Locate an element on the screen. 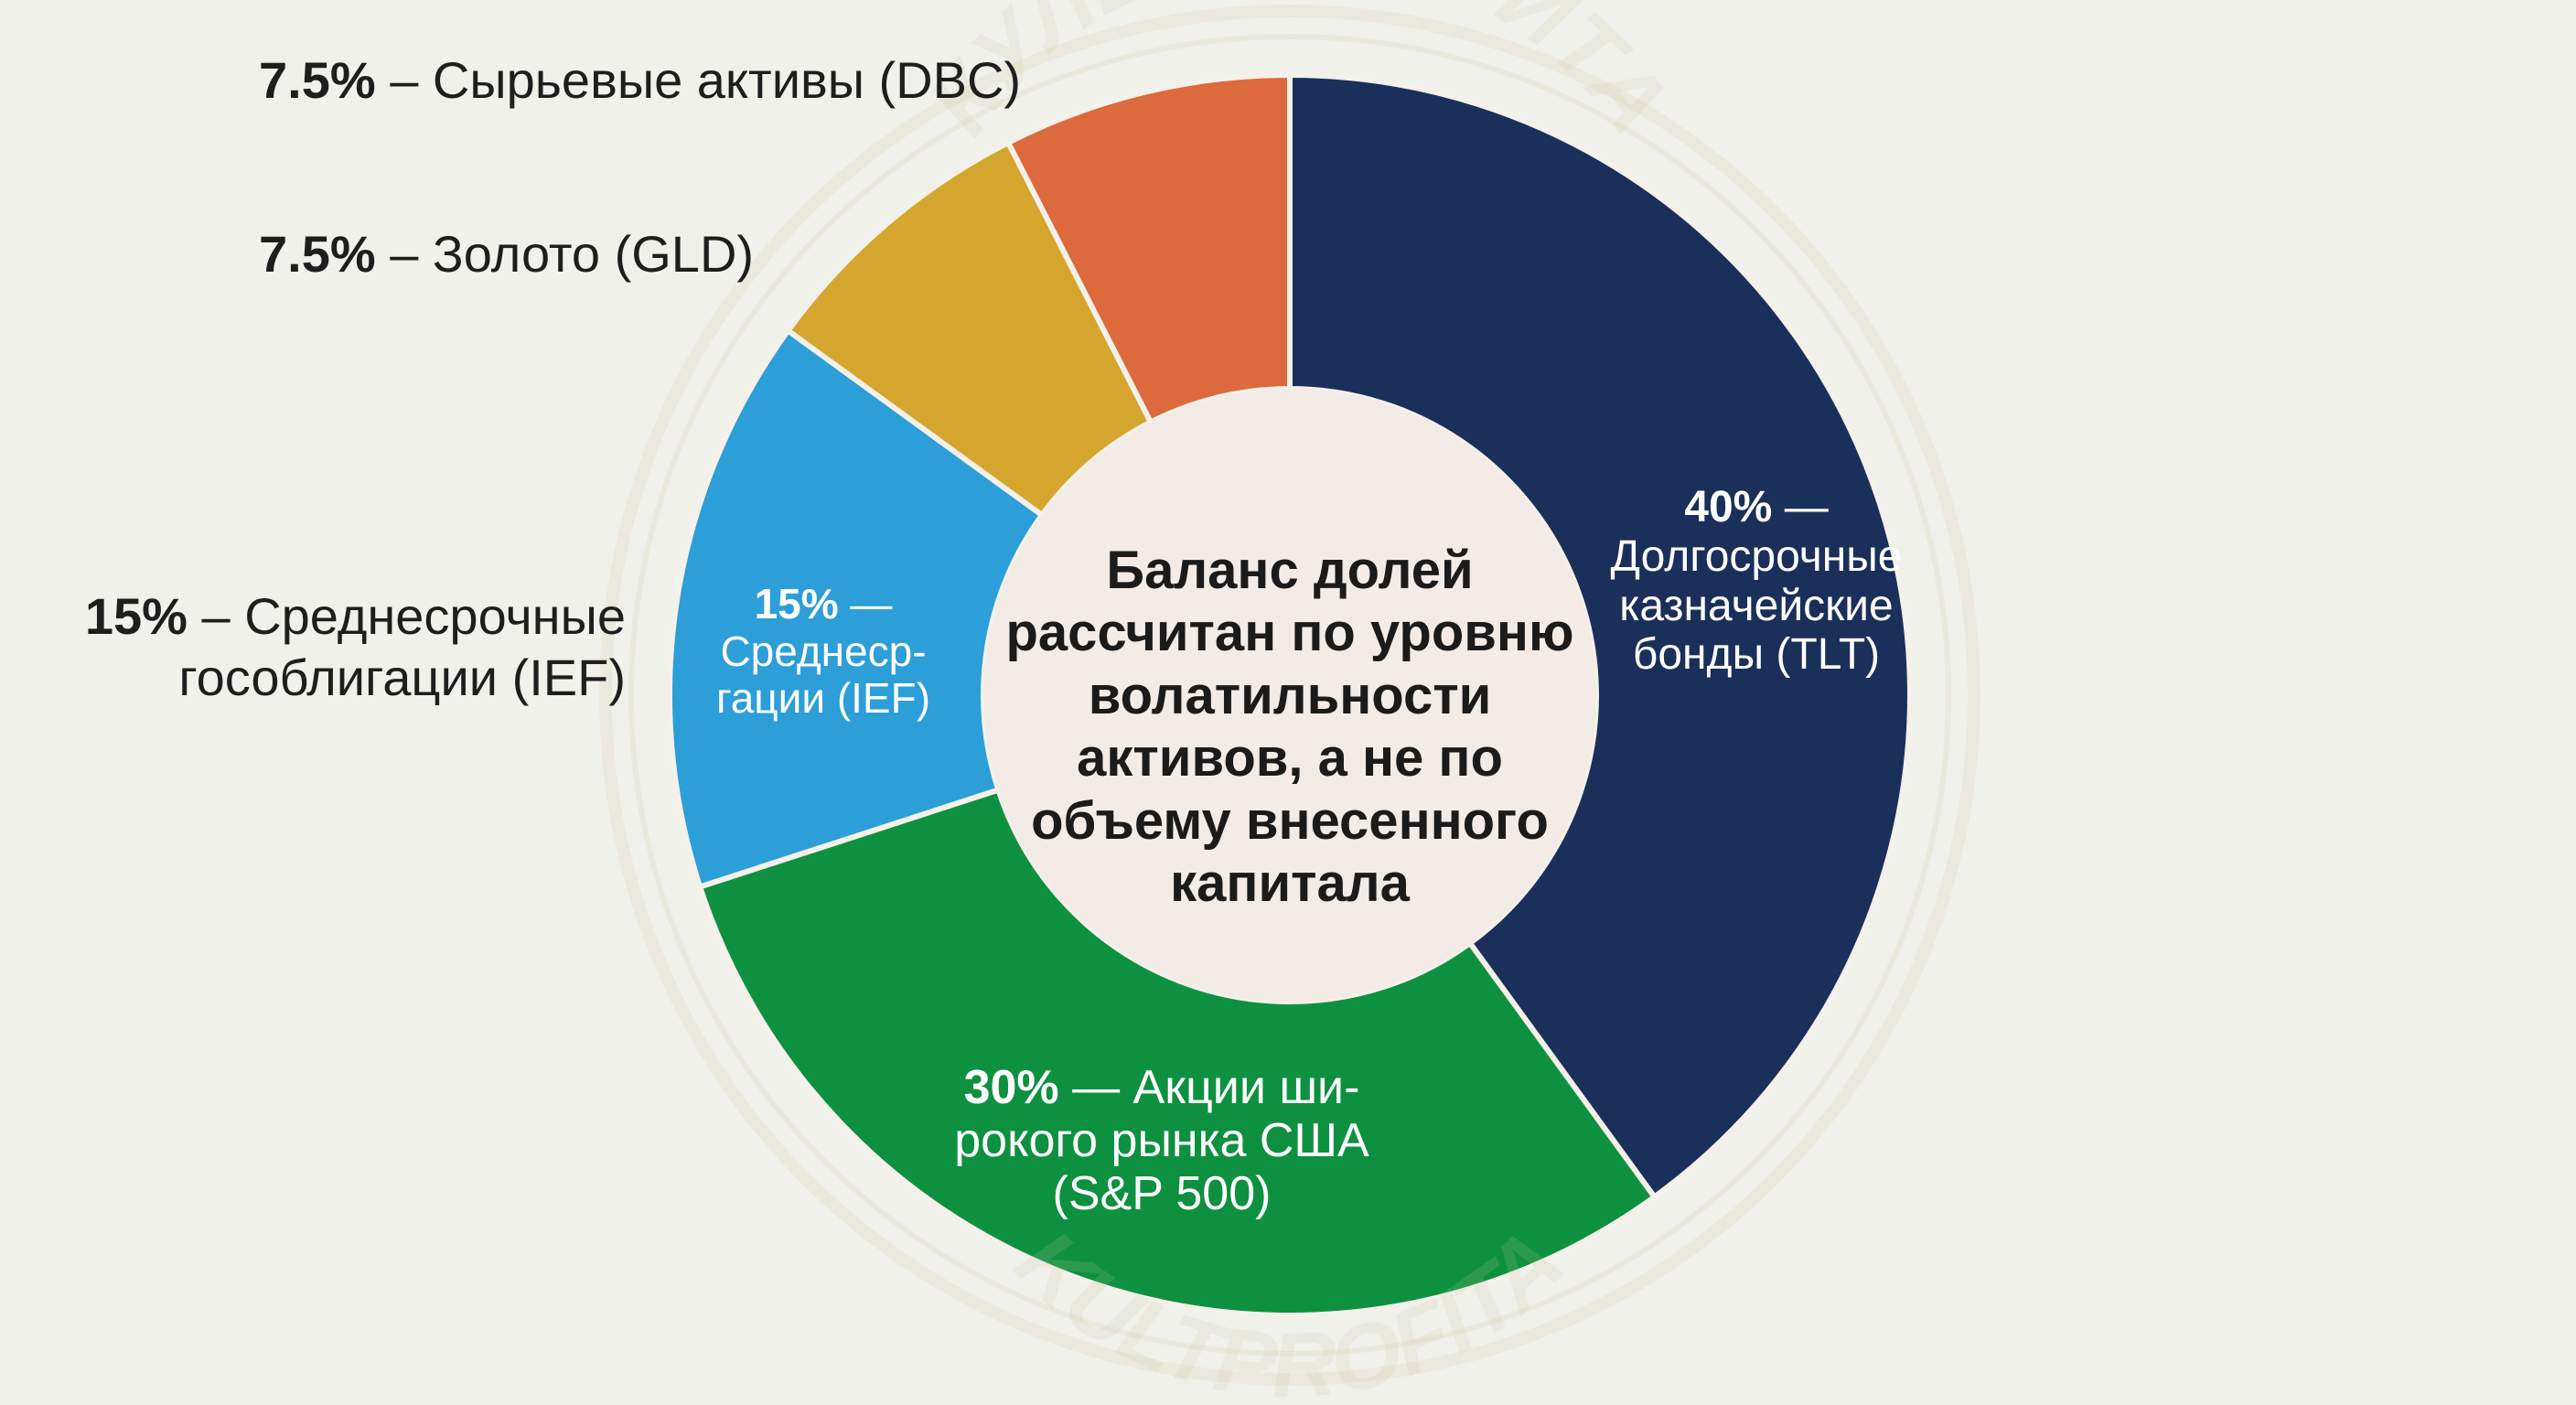 Image resolution: width=2576 pixels, height=1405 pixels. inner-label-tlt-line2: Долгосрочные is located at coordinates (1757, 556).